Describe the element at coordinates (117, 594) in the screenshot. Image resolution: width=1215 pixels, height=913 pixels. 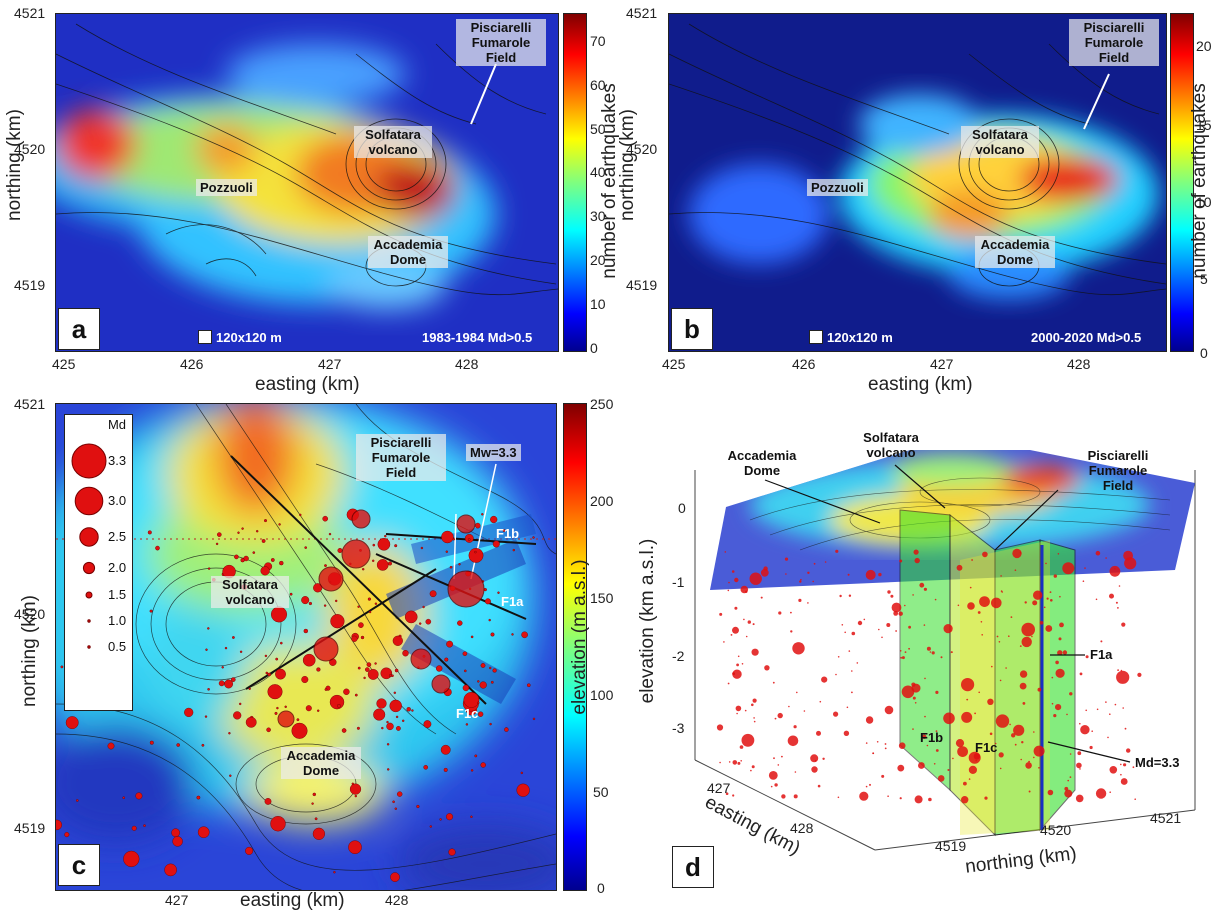
I see `legend-label: 1.5` at that location.